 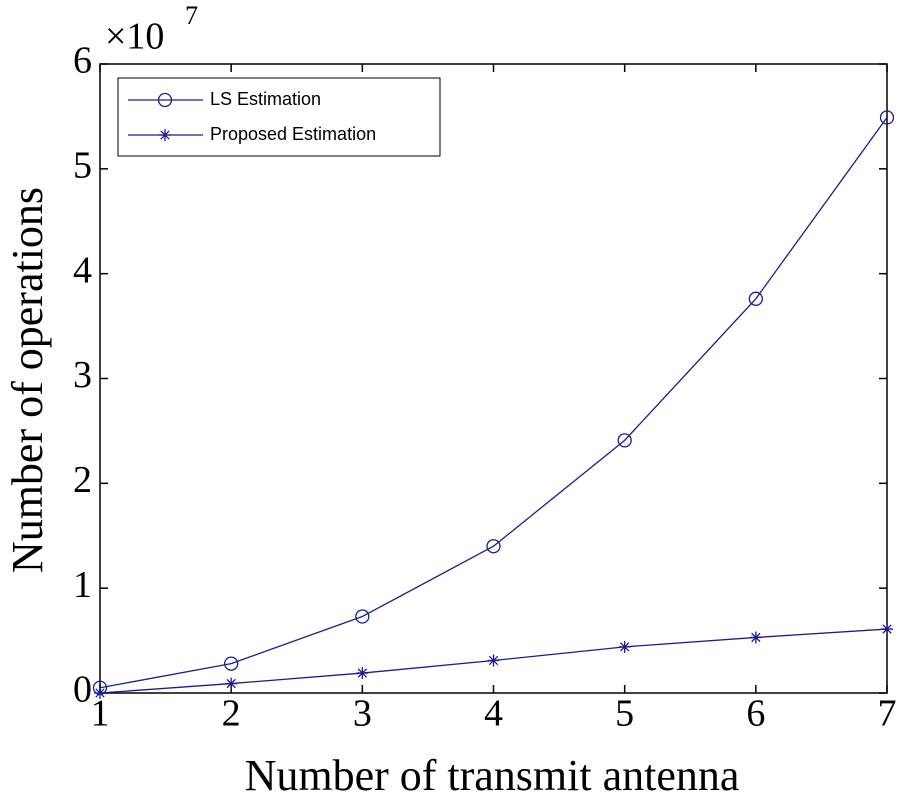 What do you see at coordinates (27, 380) in the screenshot?
I see `y-axis-label: Number of operations` at bounding box center [27, 380].